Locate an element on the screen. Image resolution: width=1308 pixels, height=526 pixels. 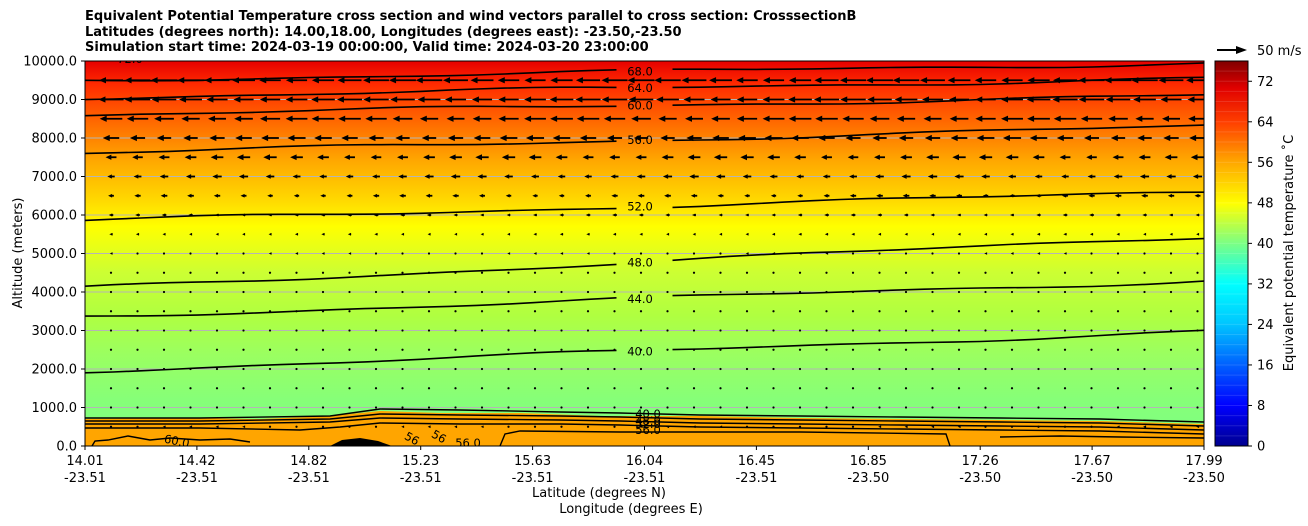
colorbar-frame is located at coordinates (1231, 253).